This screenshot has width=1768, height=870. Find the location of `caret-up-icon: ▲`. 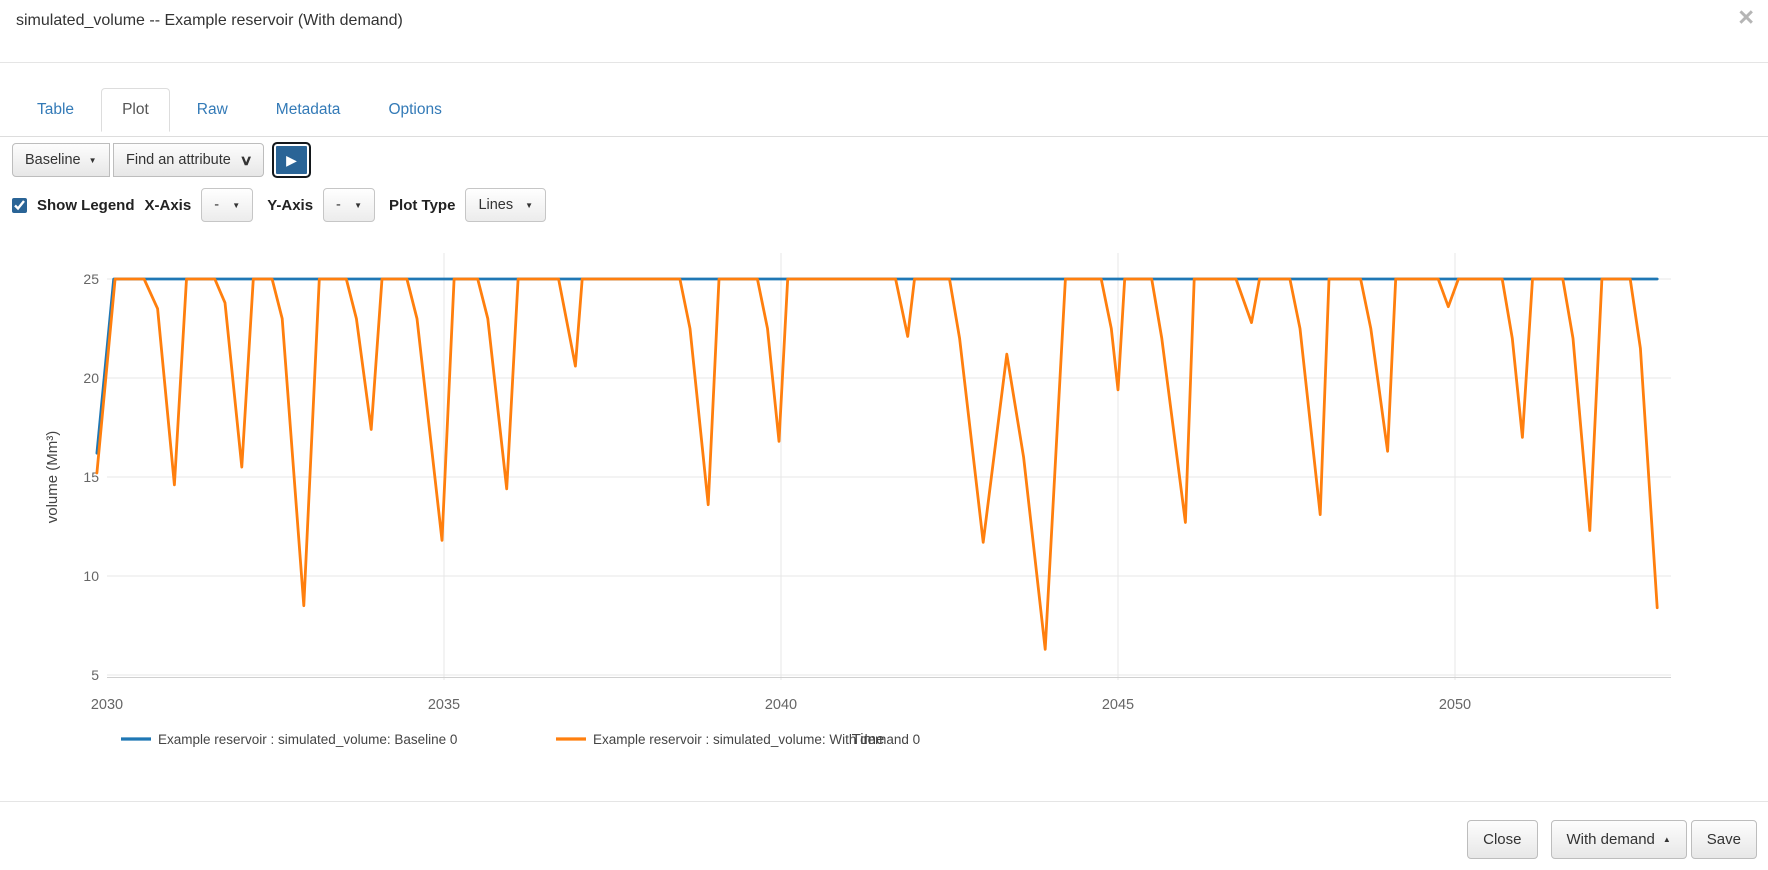

caret-up-icon: ▲ is located at coordinates (1666, 839).